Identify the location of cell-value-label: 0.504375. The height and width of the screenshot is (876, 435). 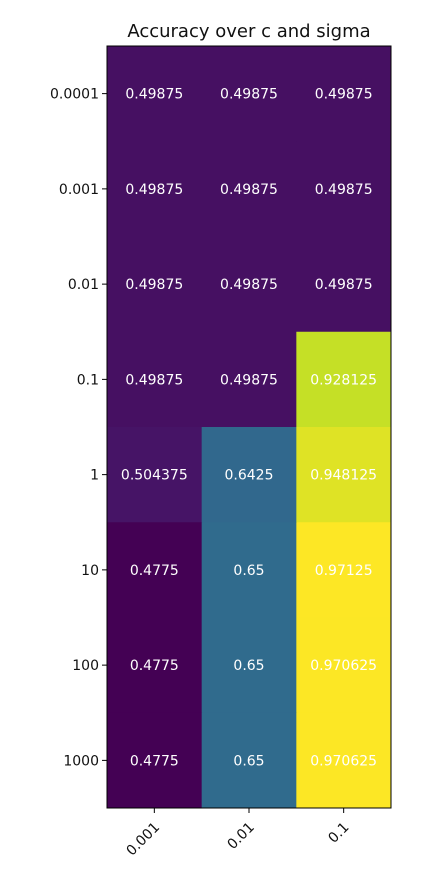
(154, 476).